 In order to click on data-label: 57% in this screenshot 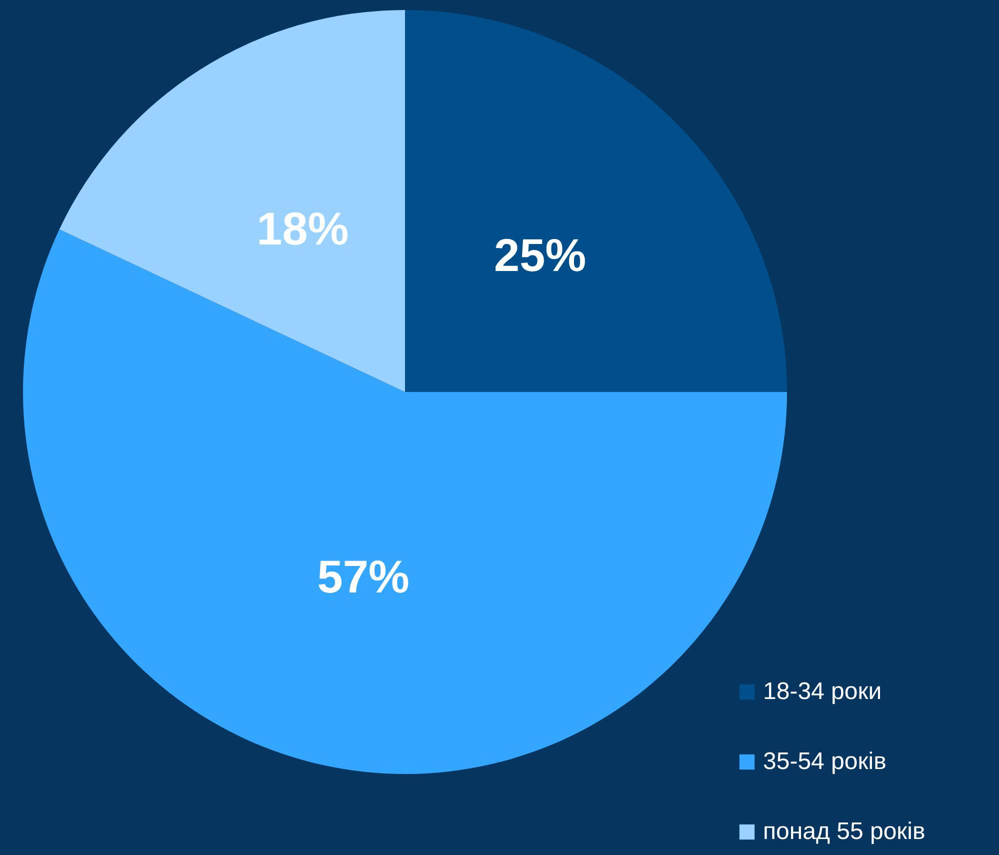, I will do `click(363, 576)`.